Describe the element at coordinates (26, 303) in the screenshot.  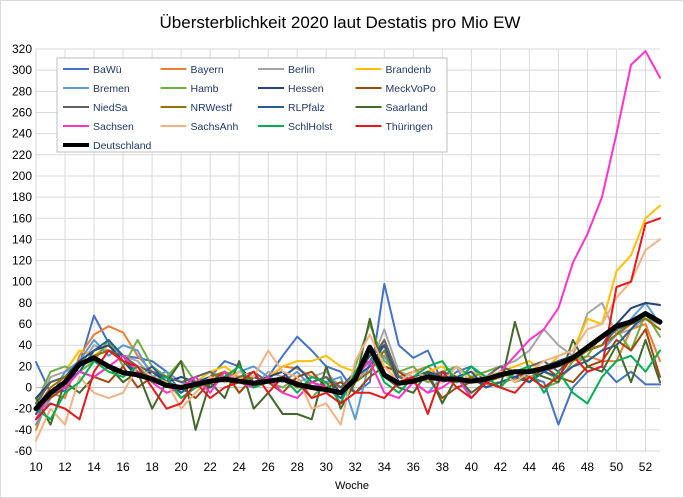
I see `y-tick-label: 80` at that location.